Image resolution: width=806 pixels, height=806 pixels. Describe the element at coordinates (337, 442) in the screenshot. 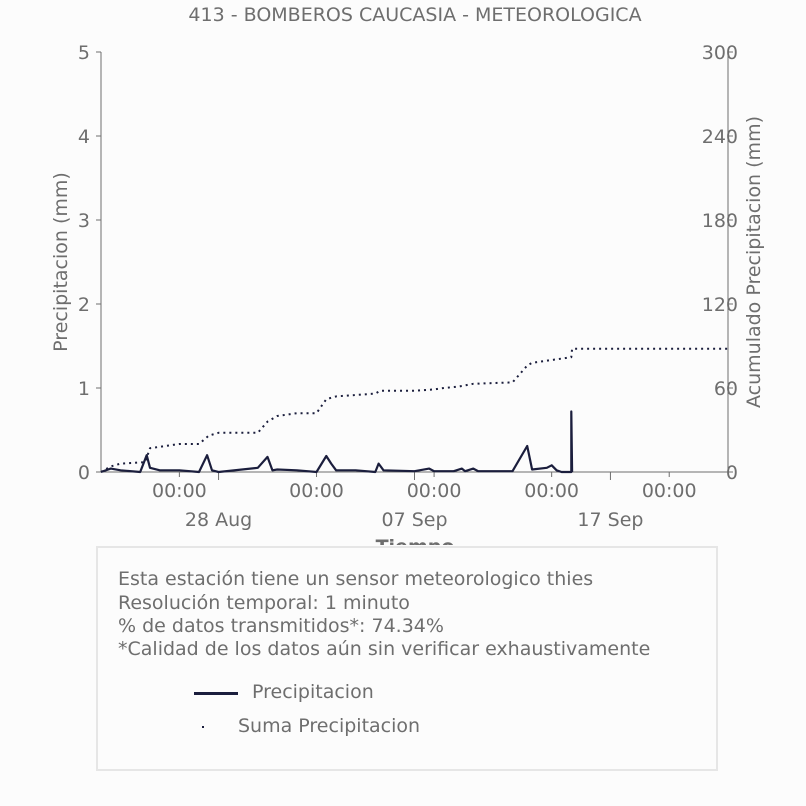

I see `series-precipitacion` at that location.